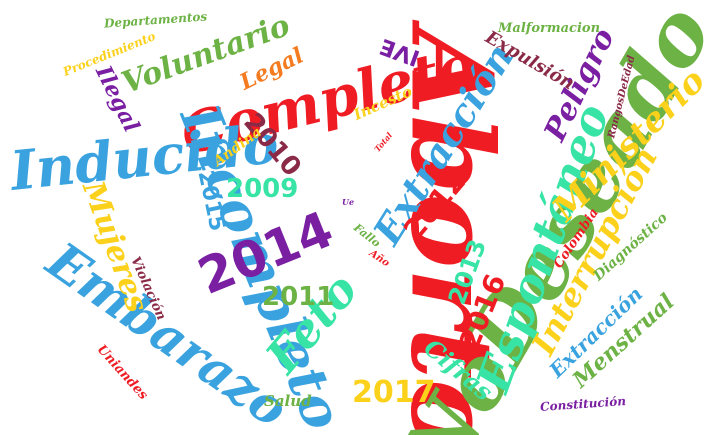  Describe the element at coordinates (262, 189) in the screenshot. I see `word-2009: 2009` at that location.